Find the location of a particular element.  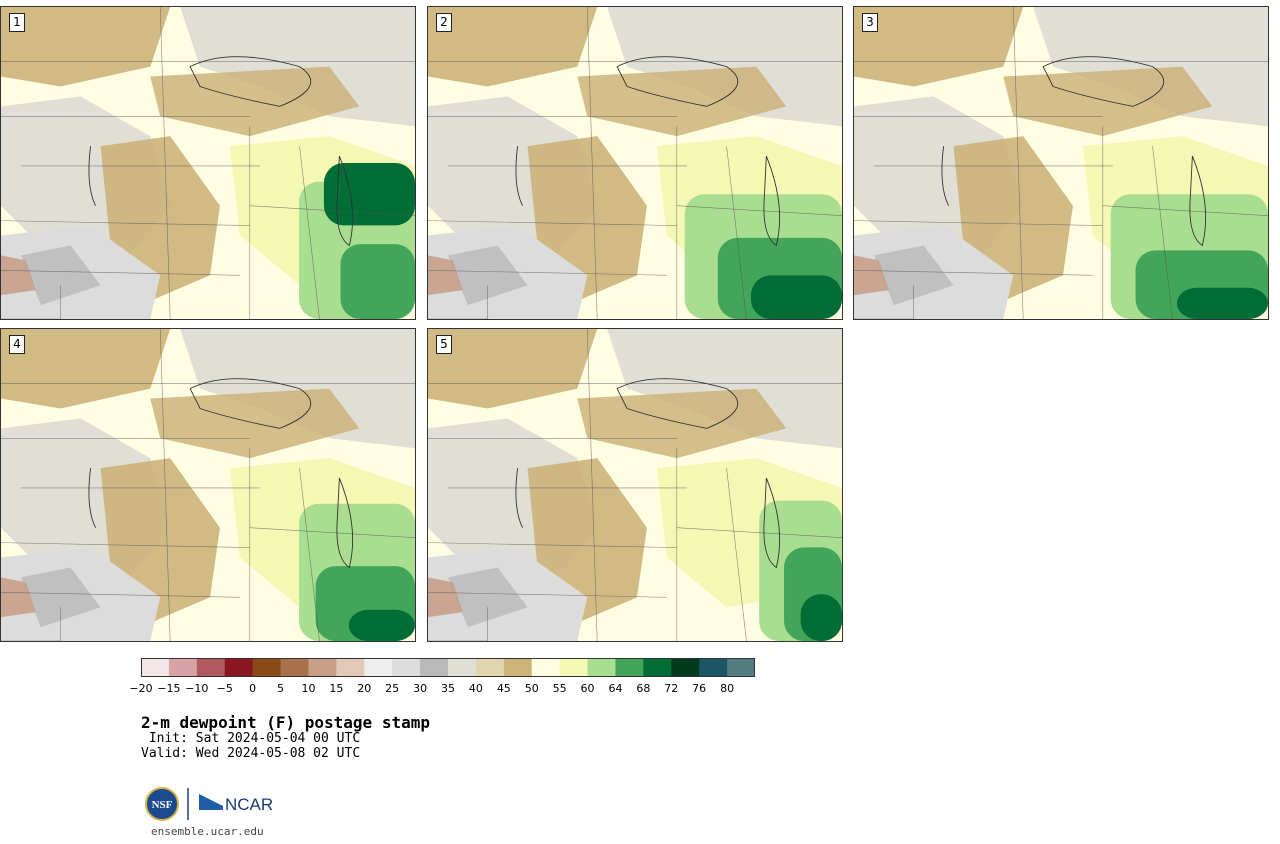

stamp-panel-5: 5 is located at coordinates (635, 485).